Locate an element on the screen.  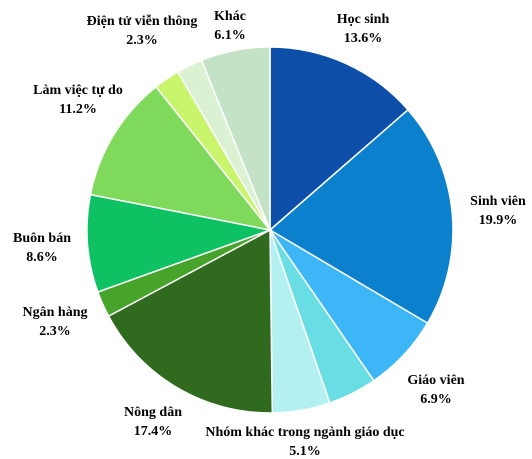
slice-value: 6.1% is located at coordinates (230, 35).